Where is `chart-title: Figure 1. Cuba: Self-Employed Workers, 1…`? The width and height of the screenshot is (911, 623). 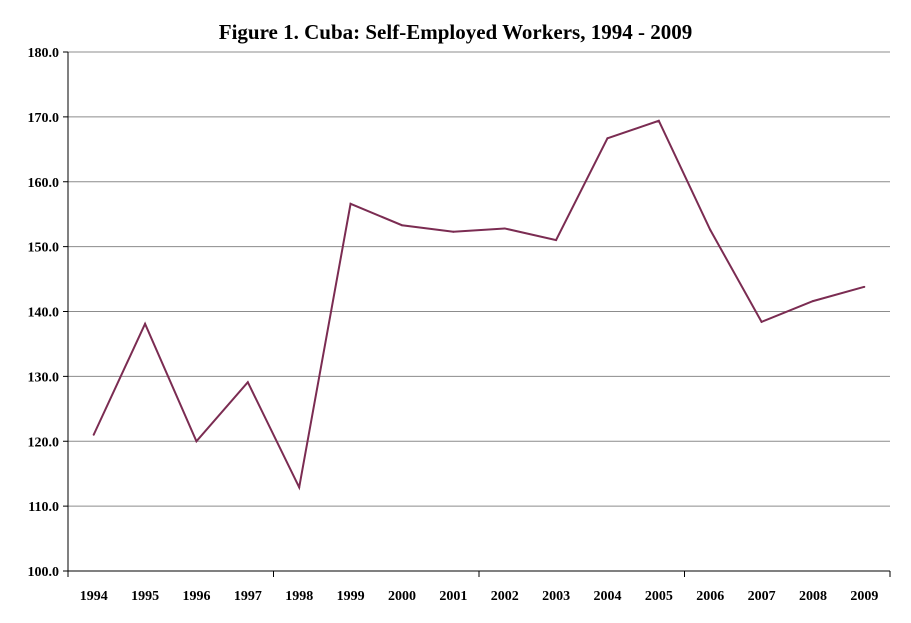 chart-title: Figure 1. Cuba: Self-Employed Workers, 1… is located at coordinates (455, 32).